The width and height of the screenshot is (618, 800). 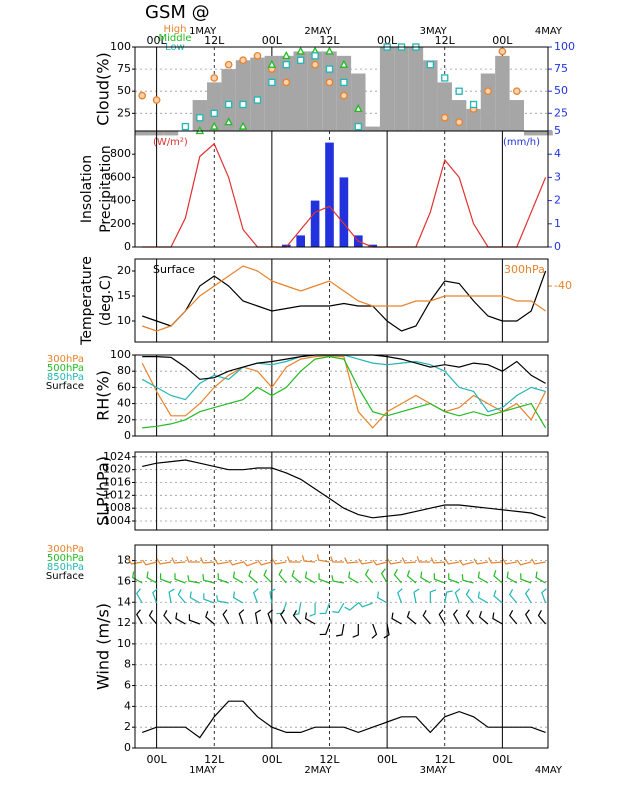 I want to click on y-tick-label: 15, so click(x=124, y=295).